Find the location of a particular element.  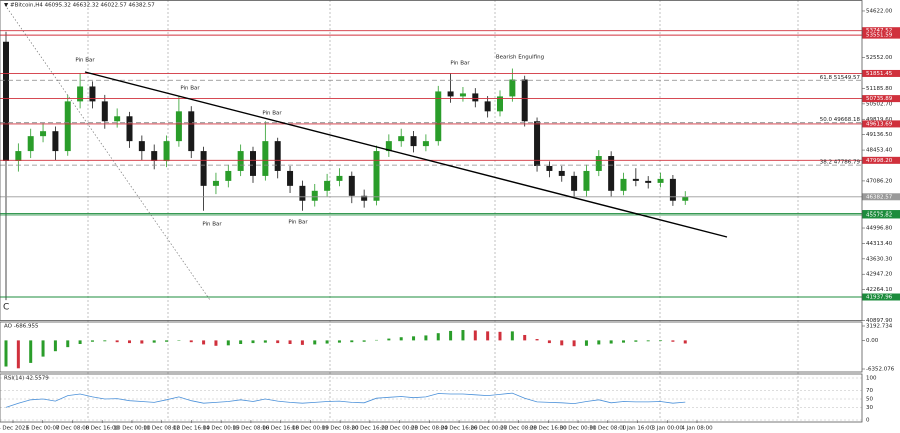

x-tick-label: 7 Dec 08:00 is located at coordinates (73, 429).